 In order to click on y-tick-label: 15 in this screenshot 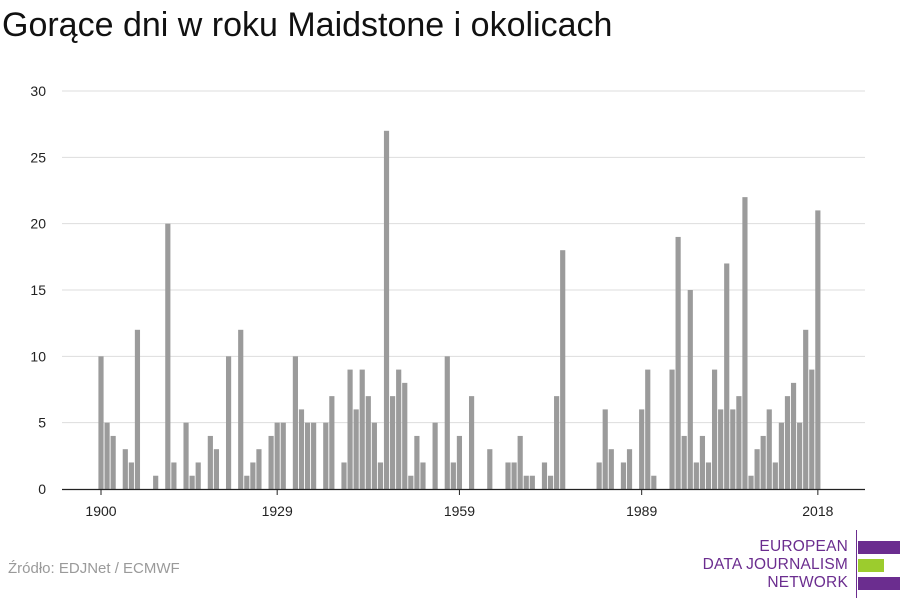, I will do `click(38, 290)`.